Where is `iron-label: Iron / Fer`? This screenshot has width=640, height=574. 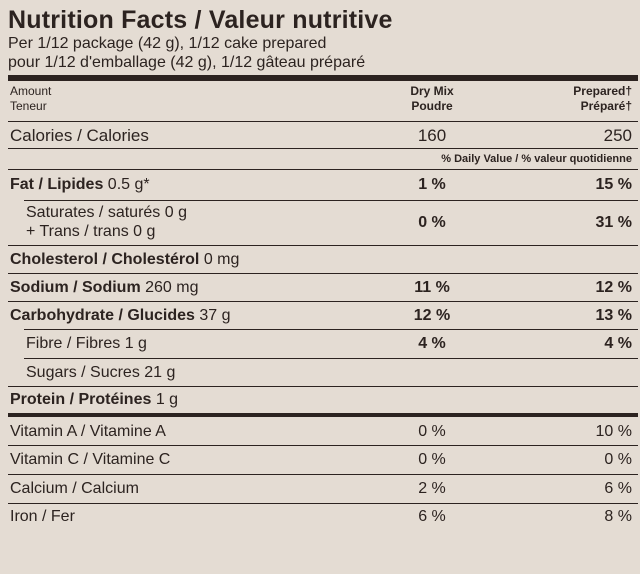
iron-label: Iron / Fer is located at coordinates (42, 516).